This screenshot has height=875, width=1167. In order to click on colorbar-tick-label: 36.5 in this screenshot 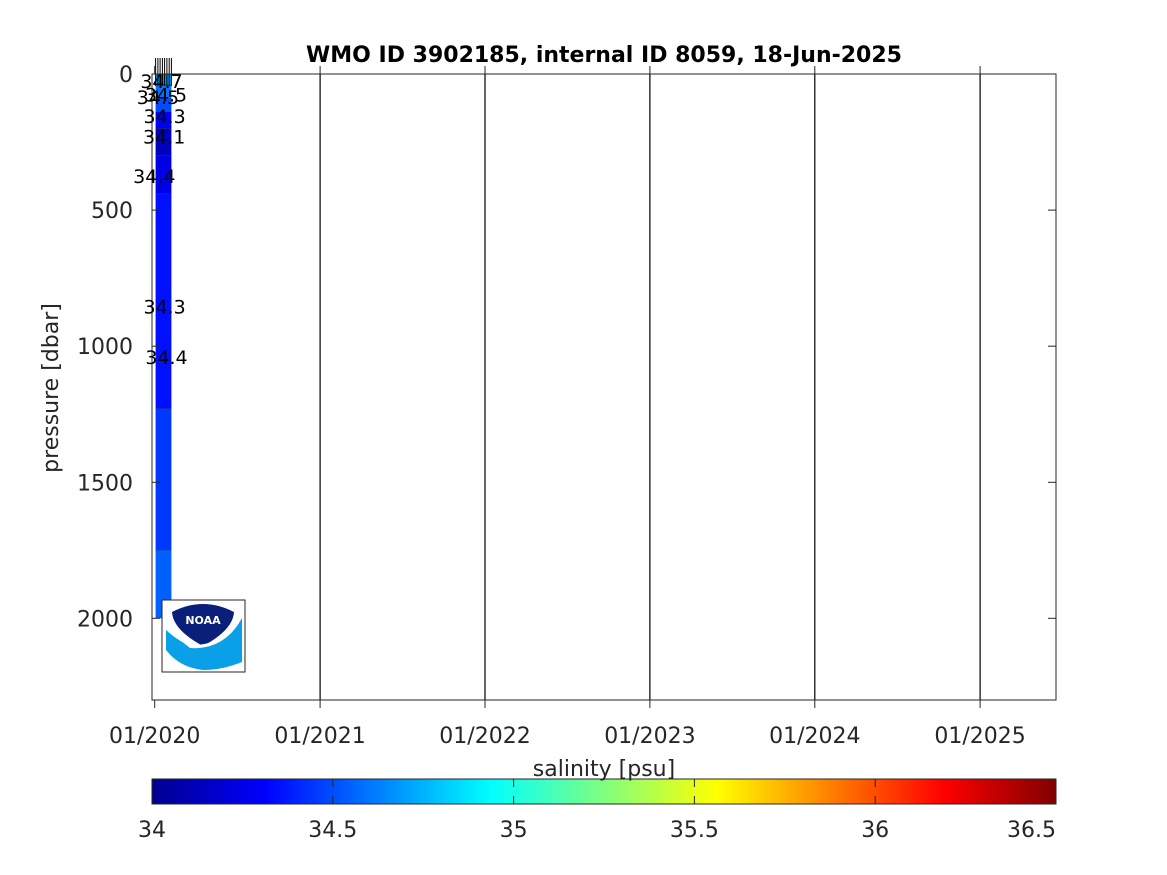, I will do `click(1031, 830)`.